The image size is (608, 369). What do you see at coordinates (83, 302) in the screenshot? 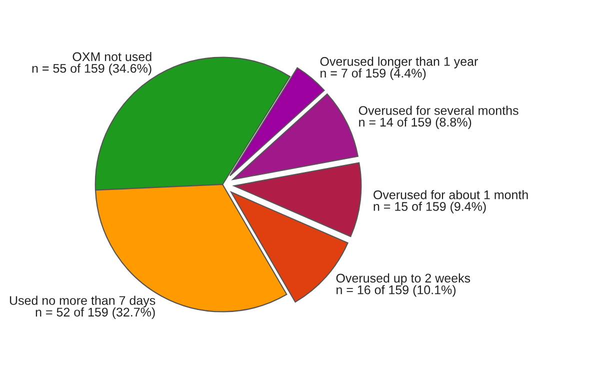
I see `slice-label: Used no more than 7 days` at bounding box center [83, 302].